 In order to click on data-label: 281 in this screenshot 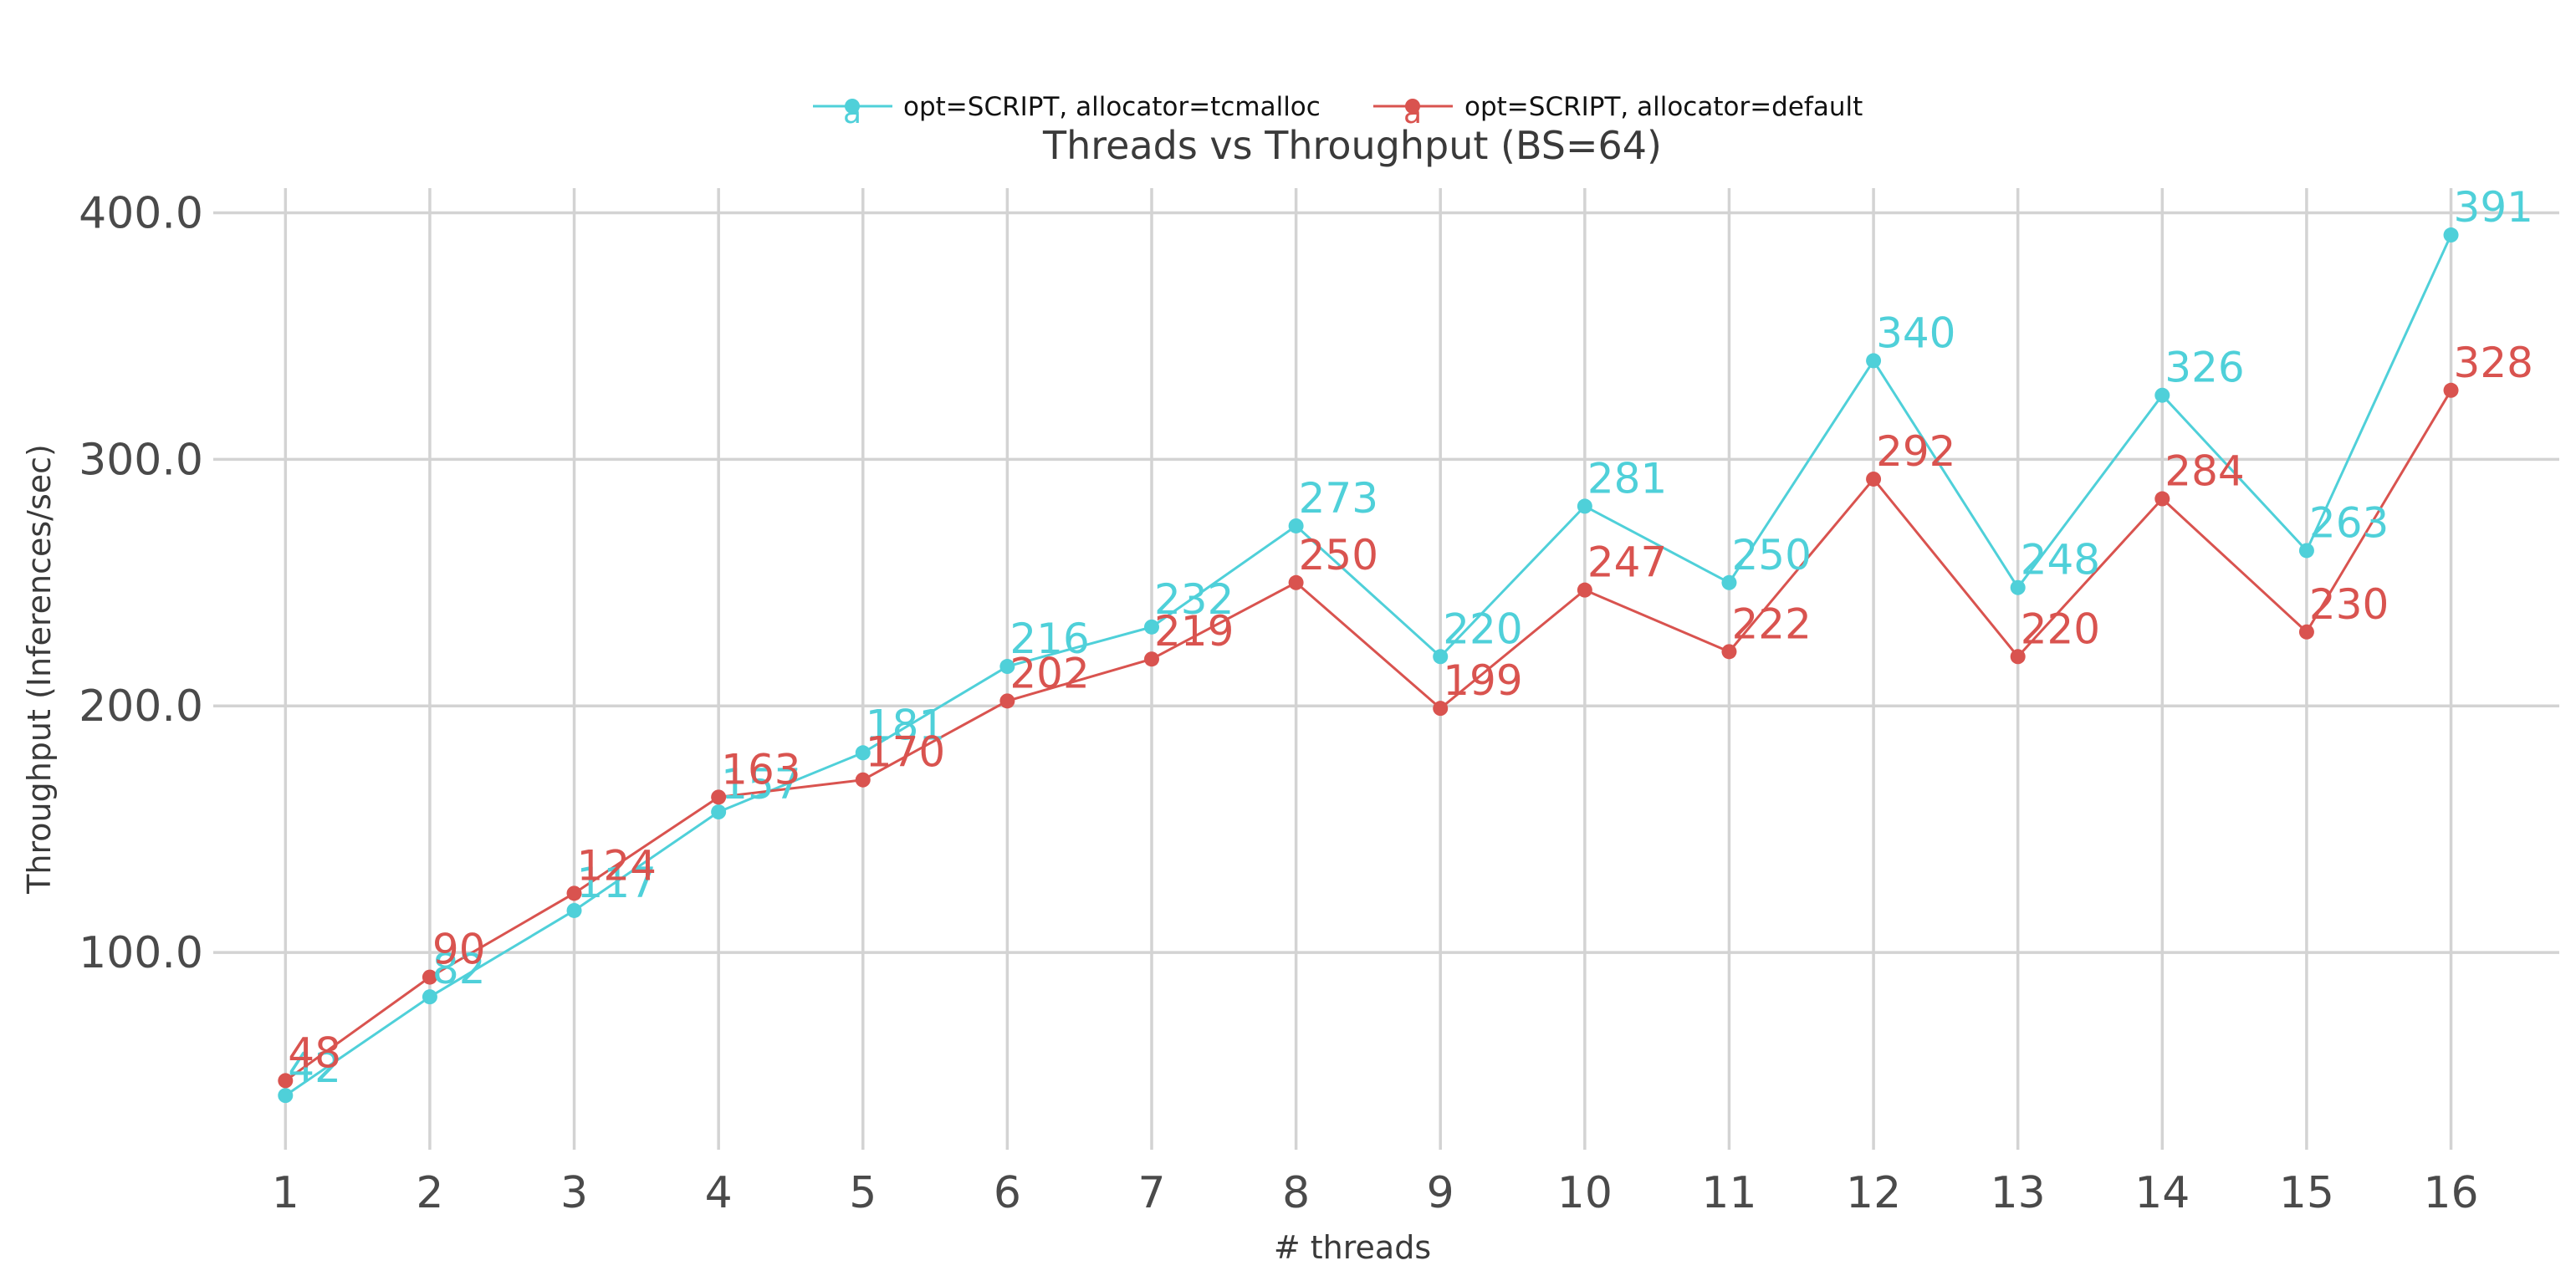, I will do `click(1627, 478)`.